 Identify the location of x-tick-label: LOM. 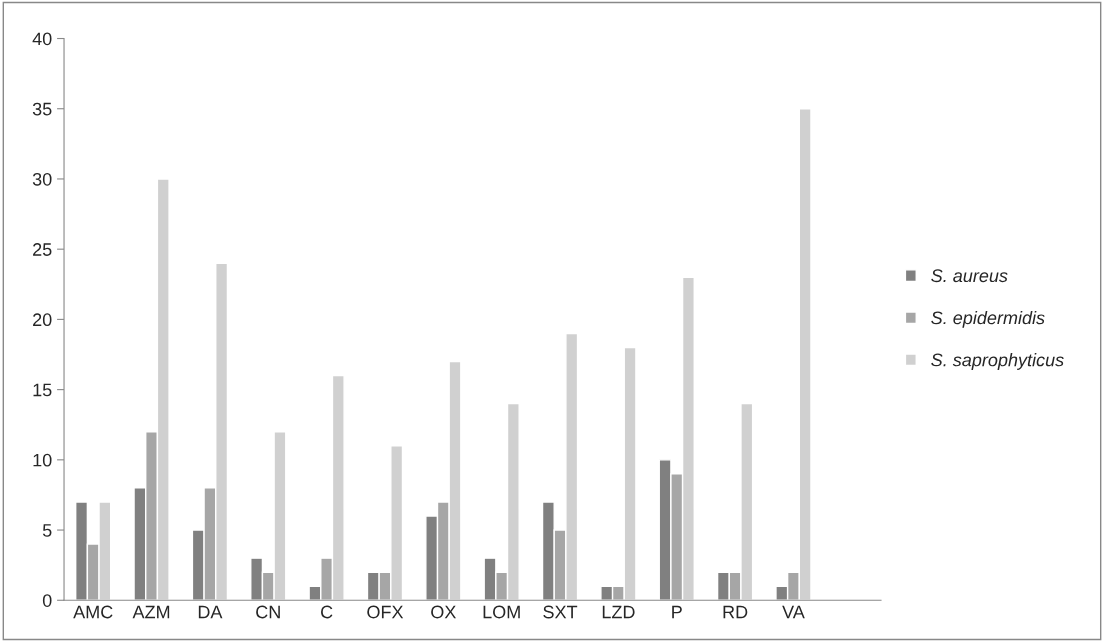
(501, 612).